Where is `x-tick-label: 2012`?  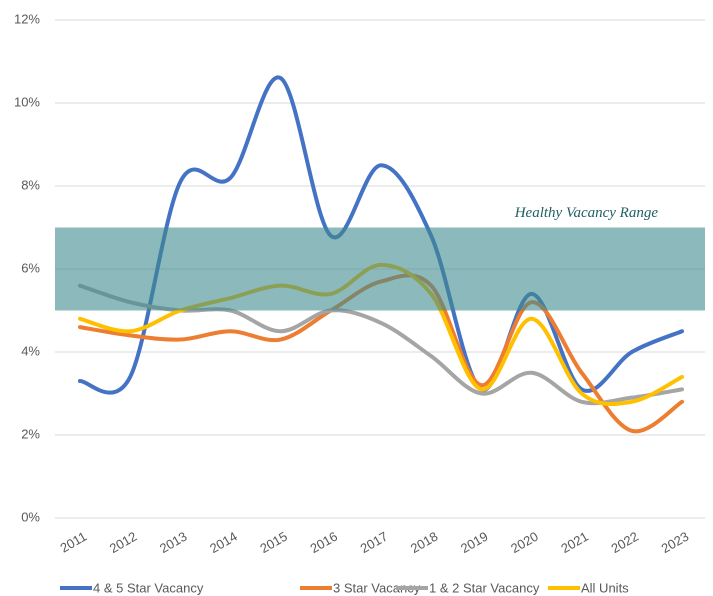 x-tick-label: 2012 is located at coordinates (123, 542).